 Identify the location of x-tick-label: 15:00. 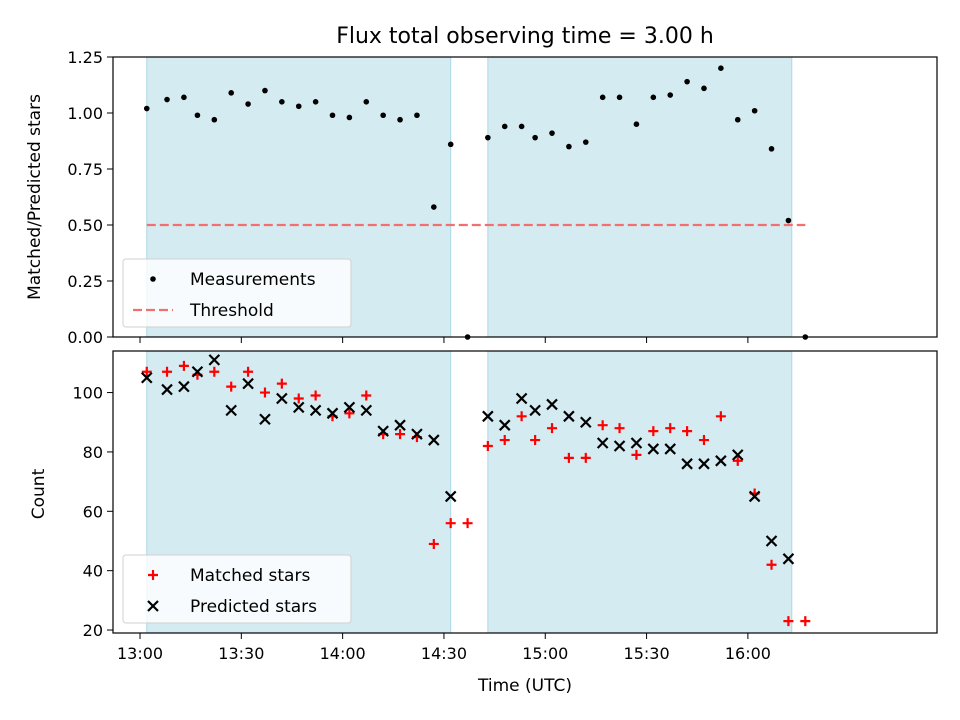
(545, 653).